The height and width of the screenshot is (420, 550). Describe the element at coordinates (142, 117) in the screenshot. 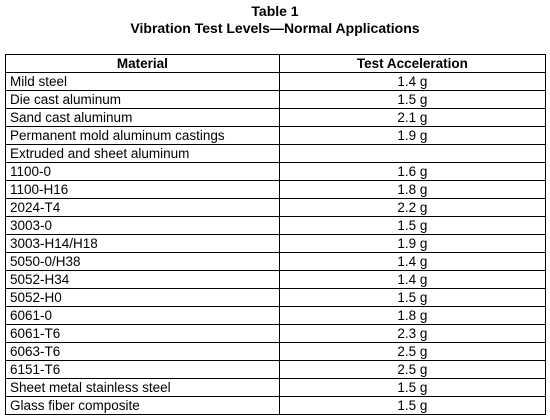

I see `material-cell: Sand cast aluminum` at that location.